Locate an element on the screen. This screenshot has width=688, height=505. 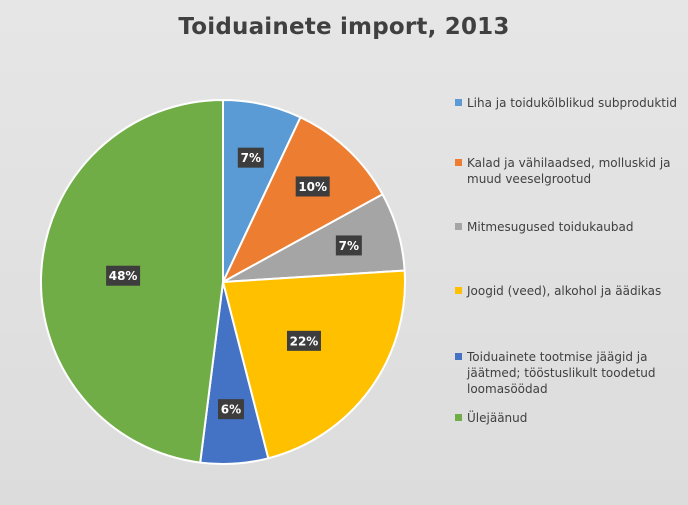
data-label-1: 7% is located at coordinates (250, 157).